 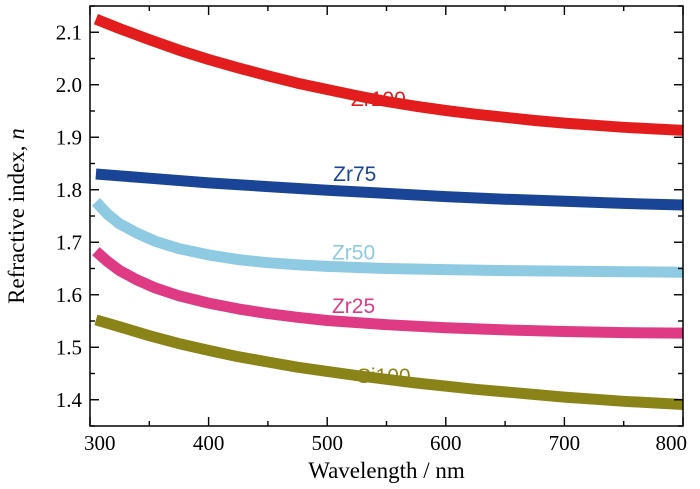 I want to click on x-tick-label: 400, so click(x=209, y=443).